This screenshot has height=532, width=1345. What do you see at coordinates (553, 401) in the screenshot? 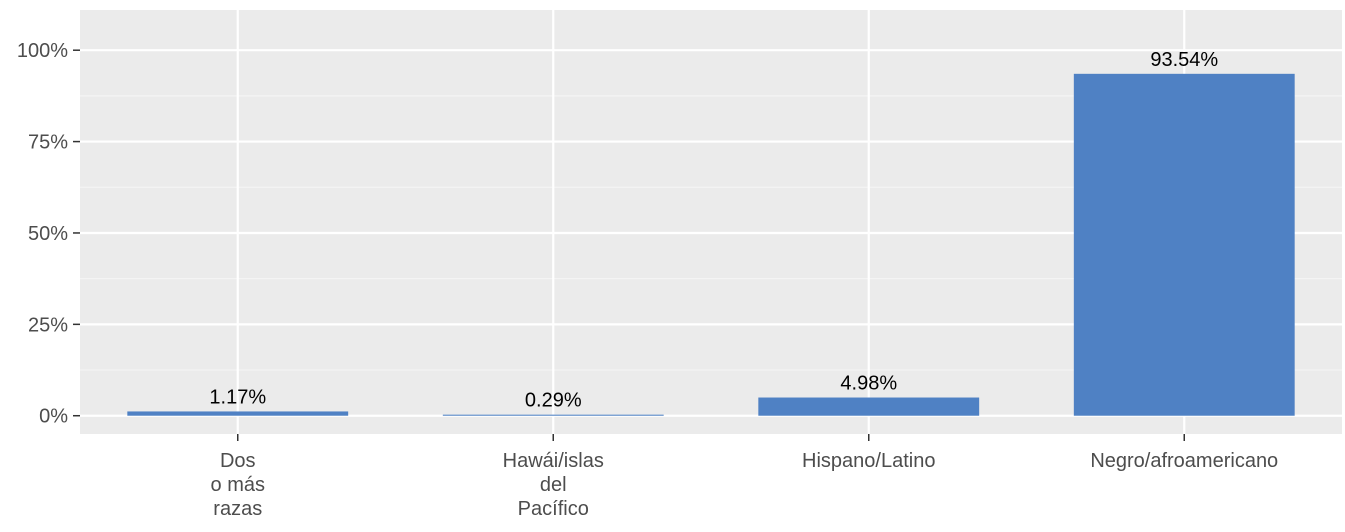
I see `bar-value-label: 0.29%` at bounding box center [553, 401].